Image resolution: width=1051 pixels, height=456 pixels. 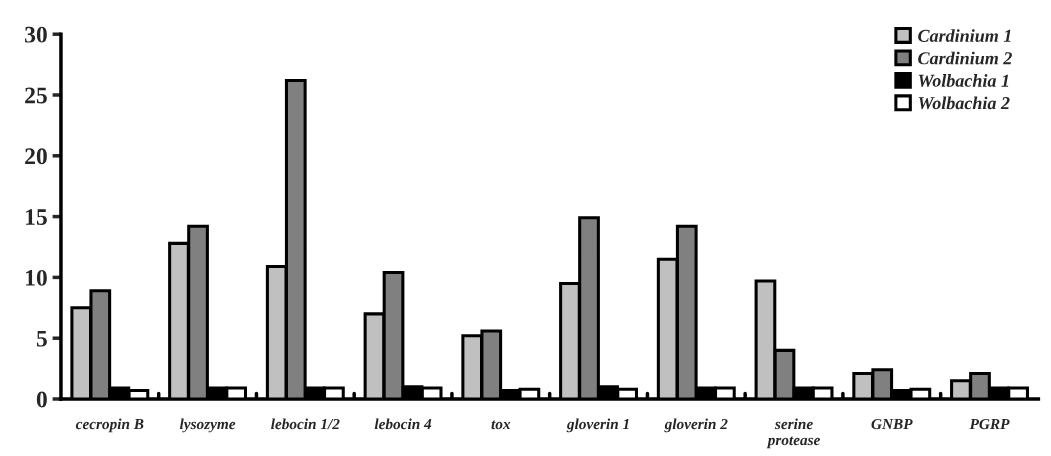 What do you see at coordinates (41, 338) in the screenshot?
I see `y-tick-label: 5` at bounding box center [41, 338].